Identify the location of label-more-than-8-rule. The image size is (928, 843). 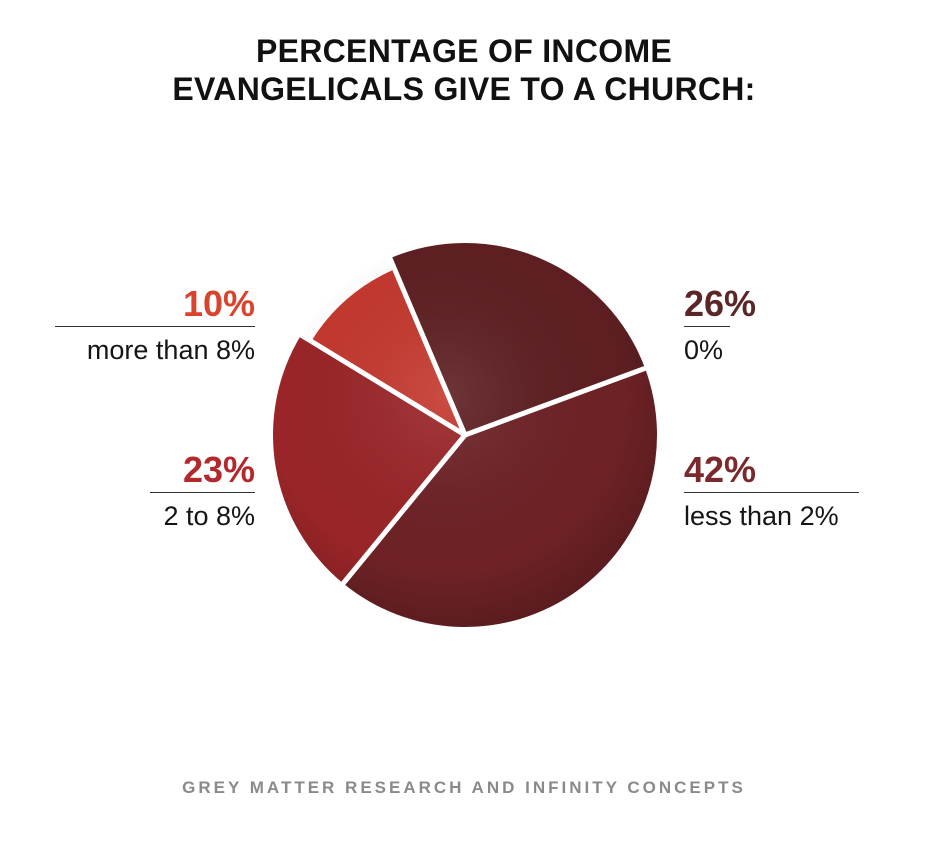
(155, 326).